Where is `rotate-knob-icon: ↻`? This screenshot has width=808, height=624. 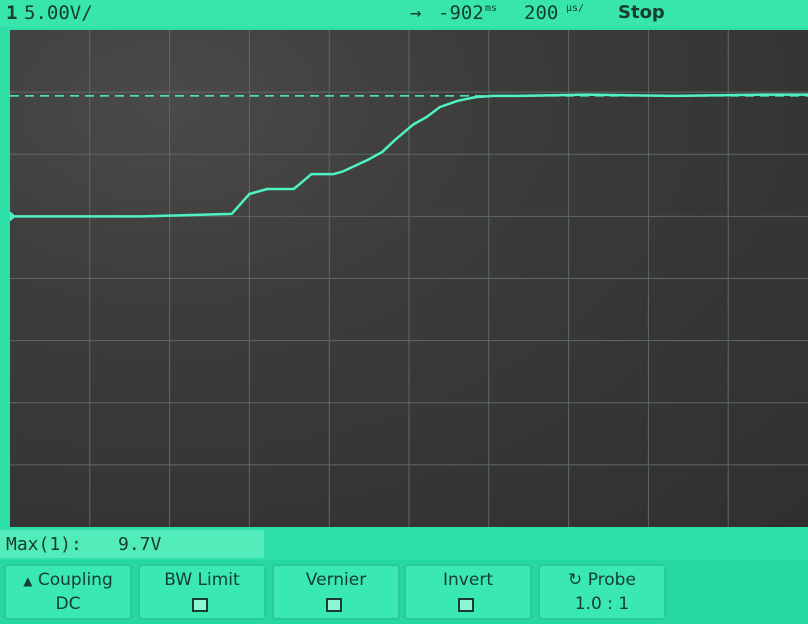 rotate-knob-icon: ↻ is located at coordinates (575, 580).